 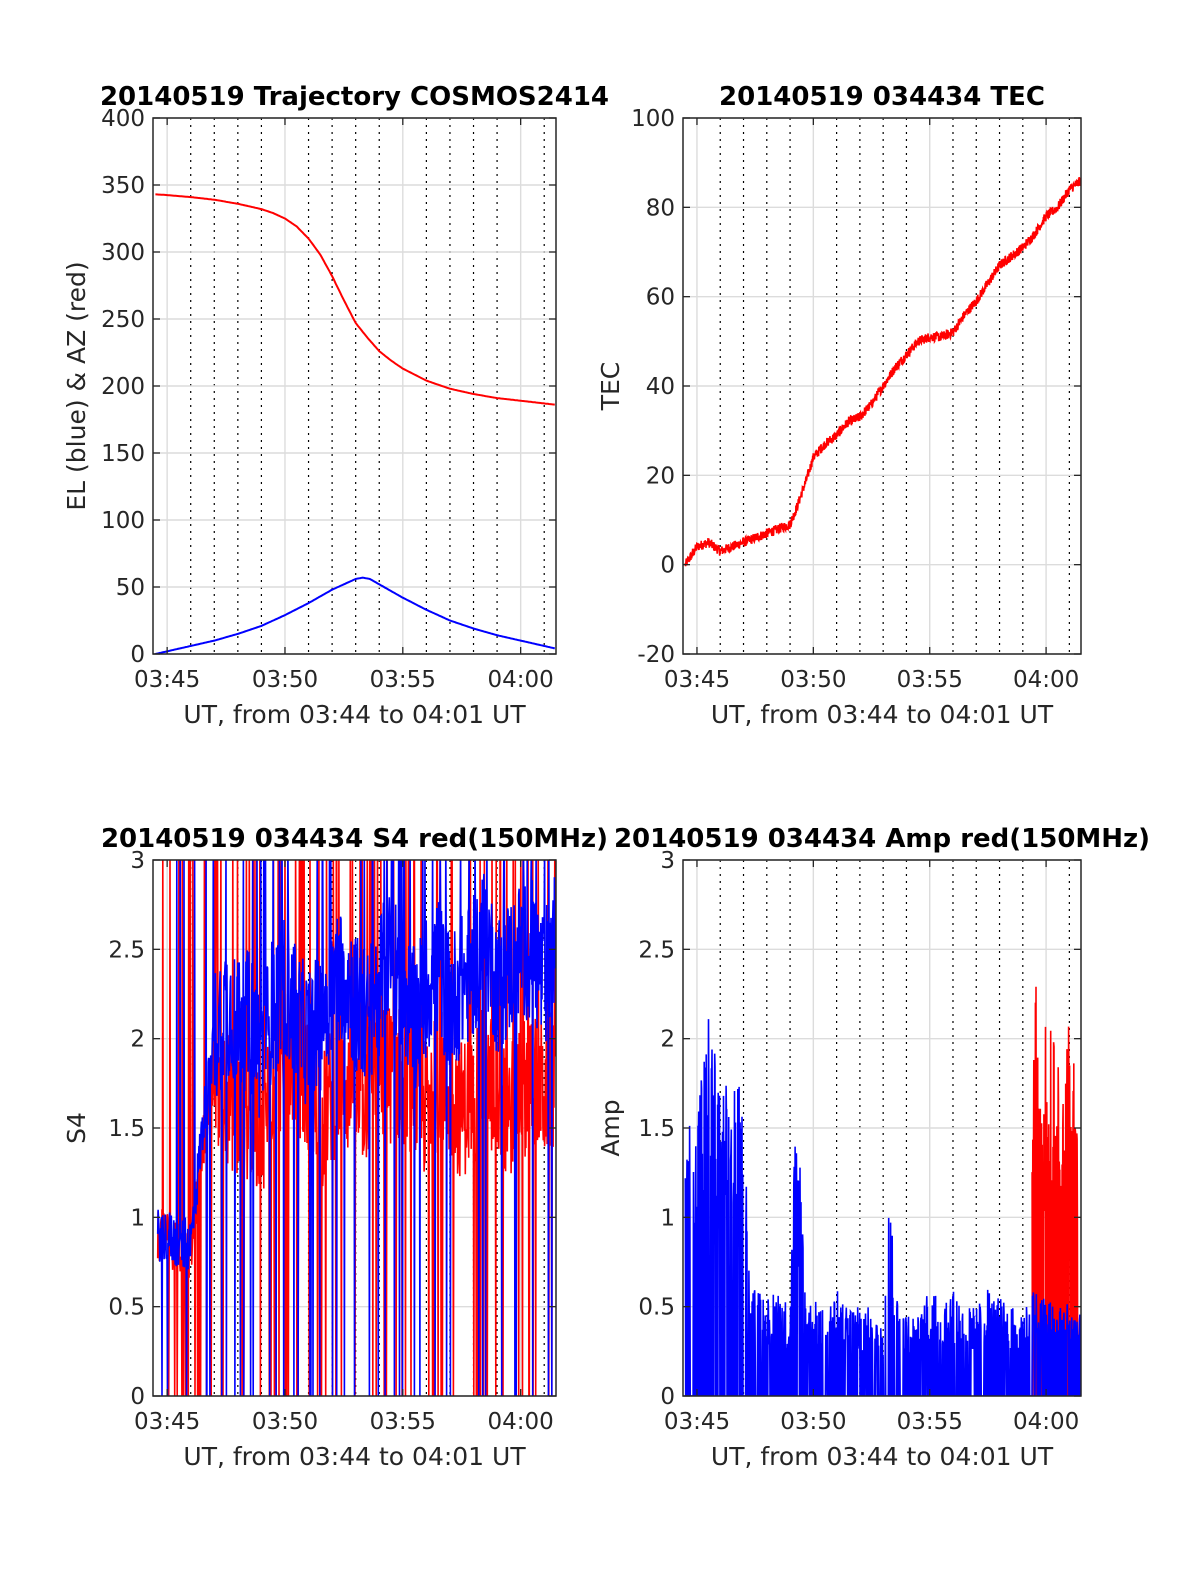 What do you see at coordinates (130, 588) in the screenshot?
I see `y-tick-label: 50` at bounding box center [130, 588].